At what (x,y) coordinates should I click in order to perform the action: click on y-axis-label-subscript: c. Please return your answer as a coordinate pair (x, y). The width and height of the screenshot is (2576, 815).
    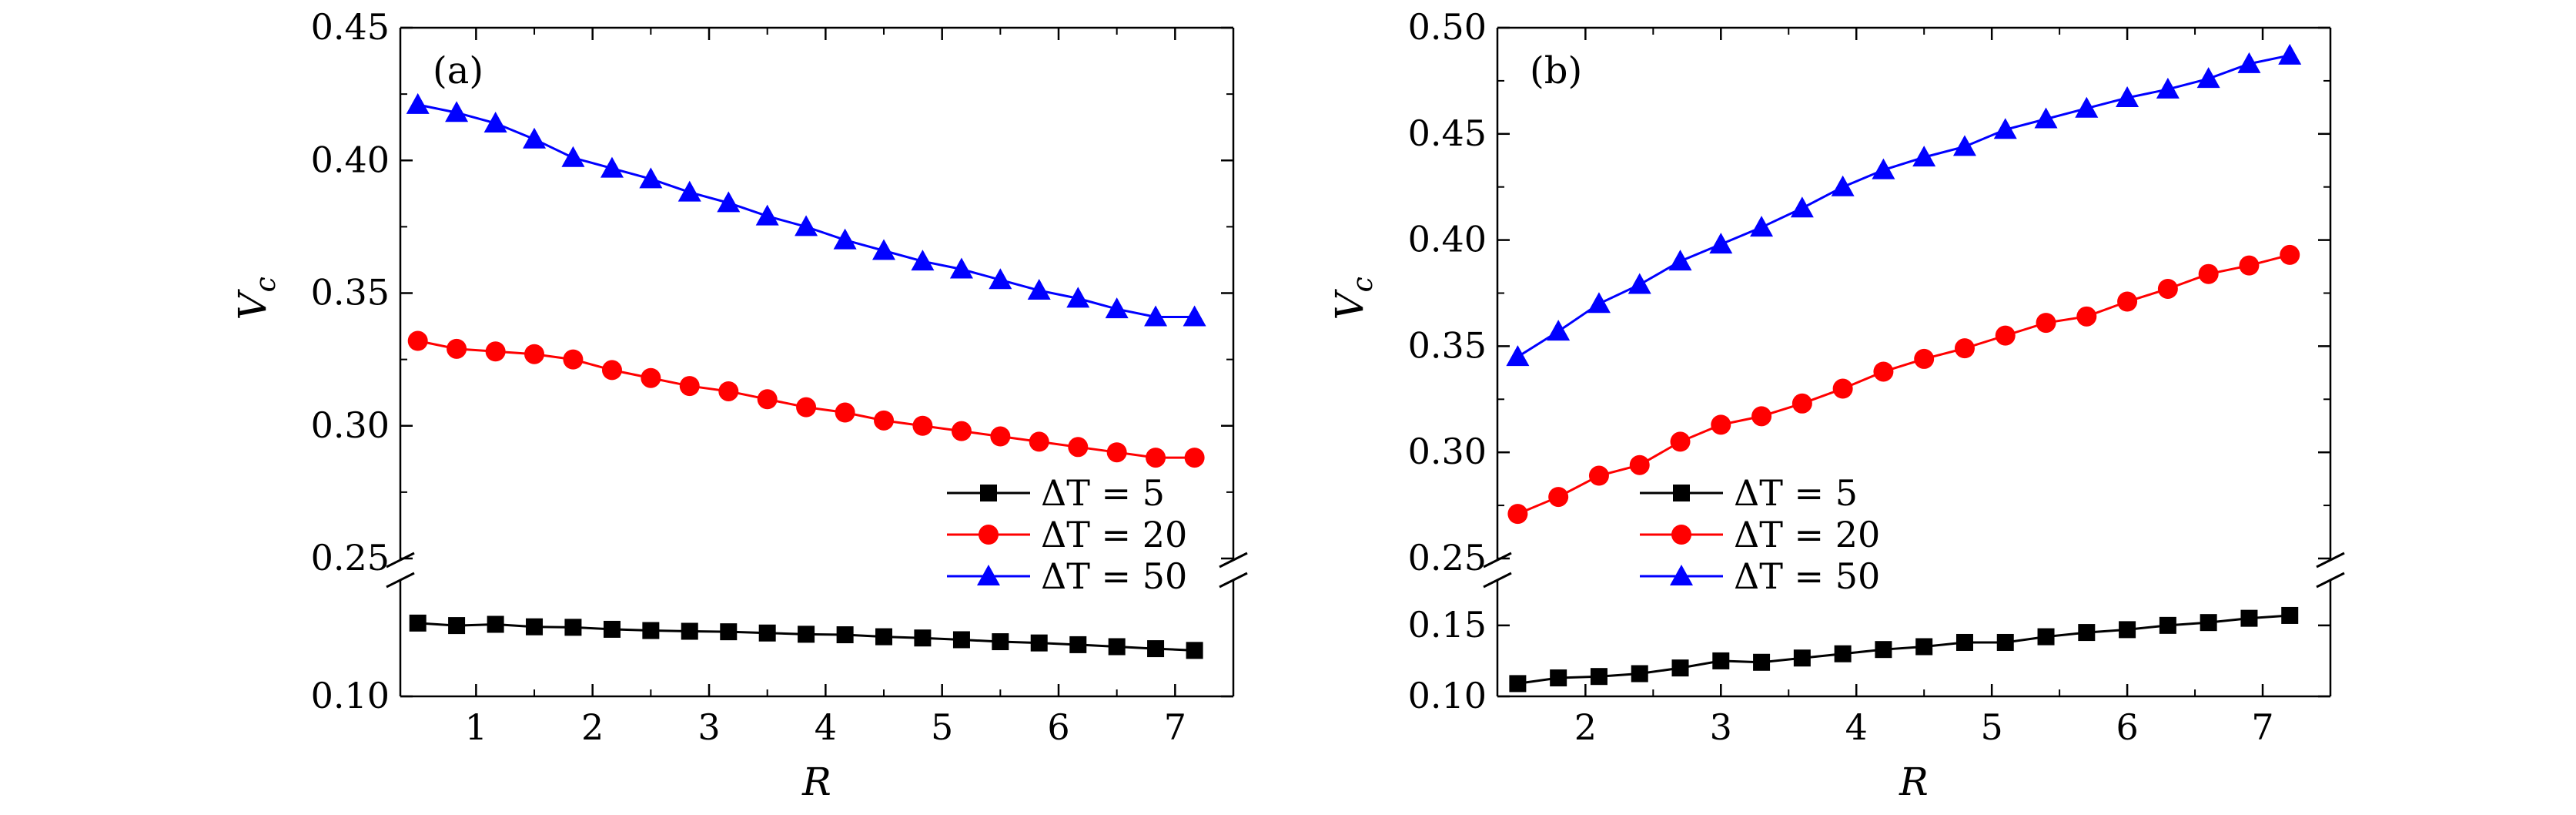
    Looking at the image, I should click on (266, 284).